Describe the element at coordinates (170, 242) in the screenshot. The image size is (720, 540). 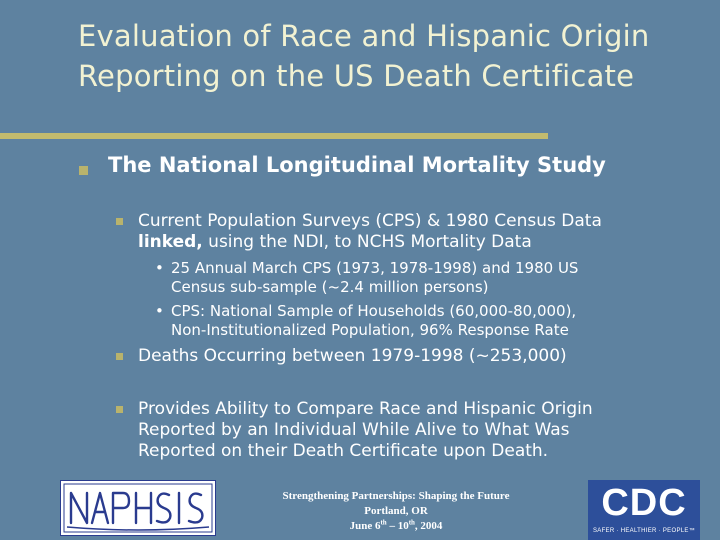
I see `linked-emphasis: linked,` at that location.